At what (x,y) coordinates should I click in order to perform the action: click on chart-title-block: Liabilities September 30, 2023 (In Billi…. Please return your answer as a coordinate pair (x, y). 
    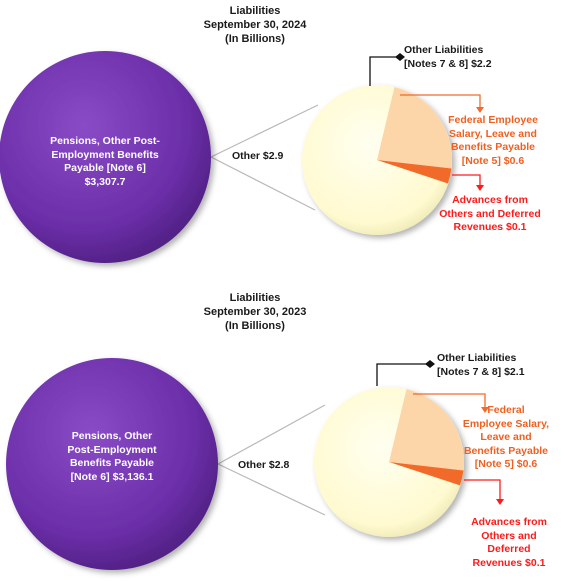
    Looking at the image, I should click on (255, 312).